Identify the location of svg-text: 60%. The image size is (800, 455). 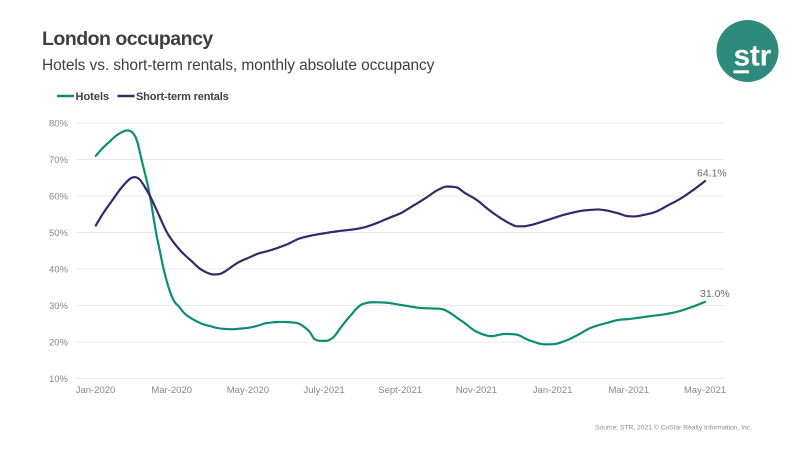
(59, 196).